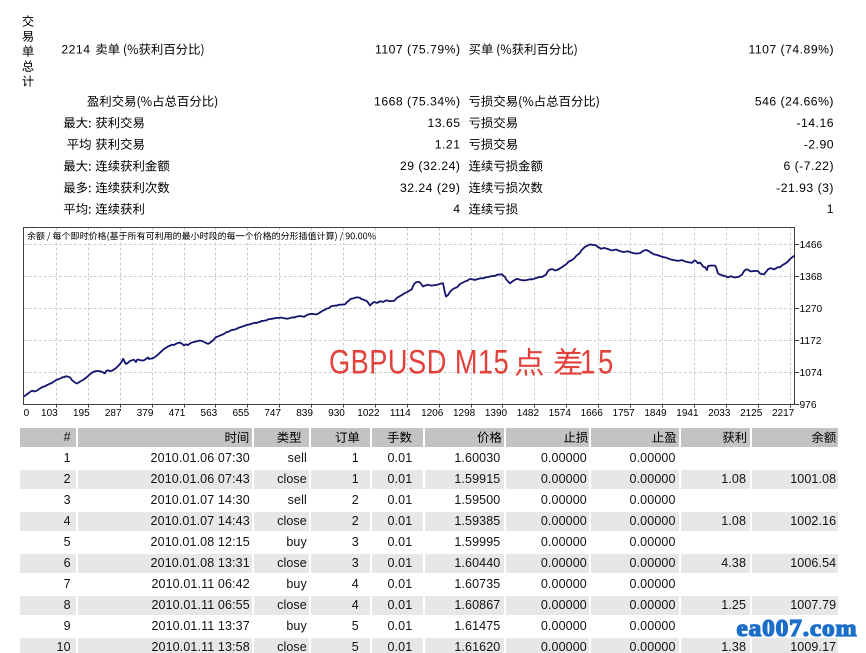 This screenshot has height=653, width=866. What do you see at coordinates (830, 209) in the screenshot?
I see `svg-text: 1` at bounding box center [830, 209].